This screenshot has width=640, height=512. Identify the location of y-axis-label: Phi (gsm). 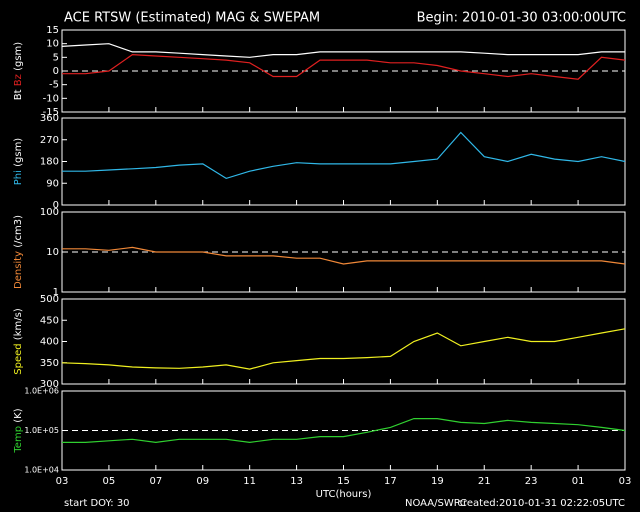
(18, 162).